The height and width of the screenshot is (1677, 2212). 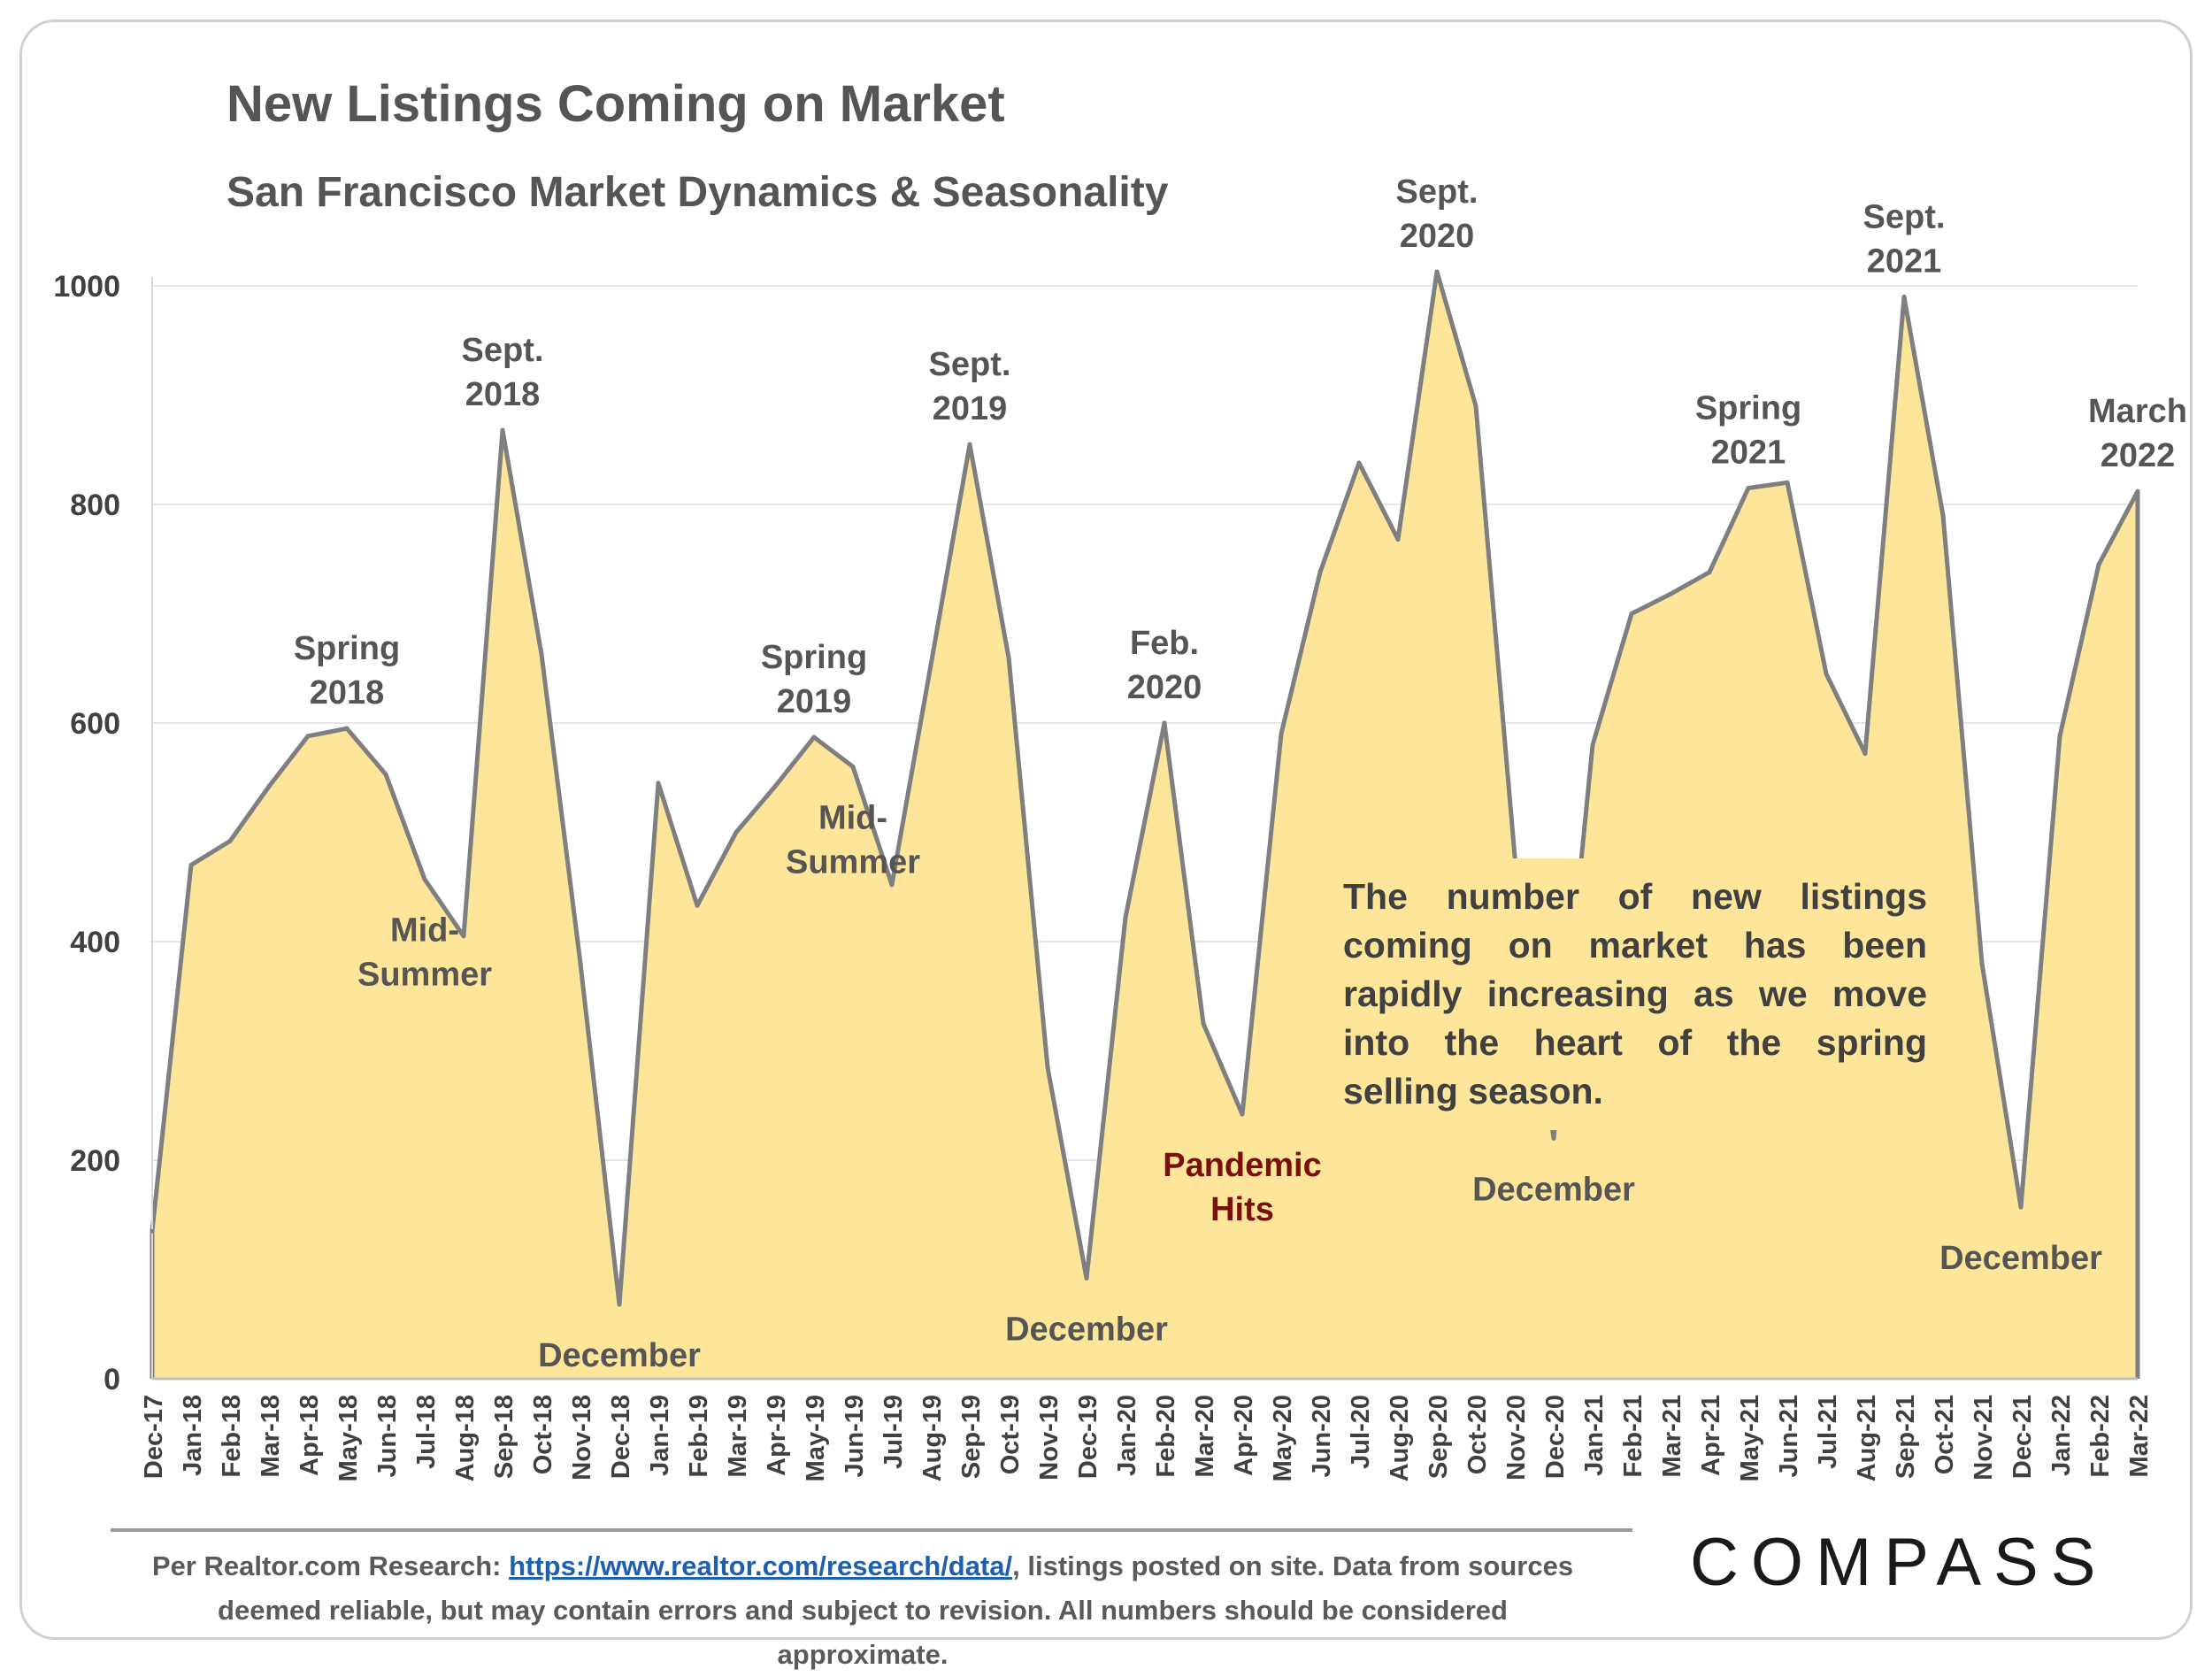 I want to click on x-tick-label: Feb-19, so click(x=699, y=1436).